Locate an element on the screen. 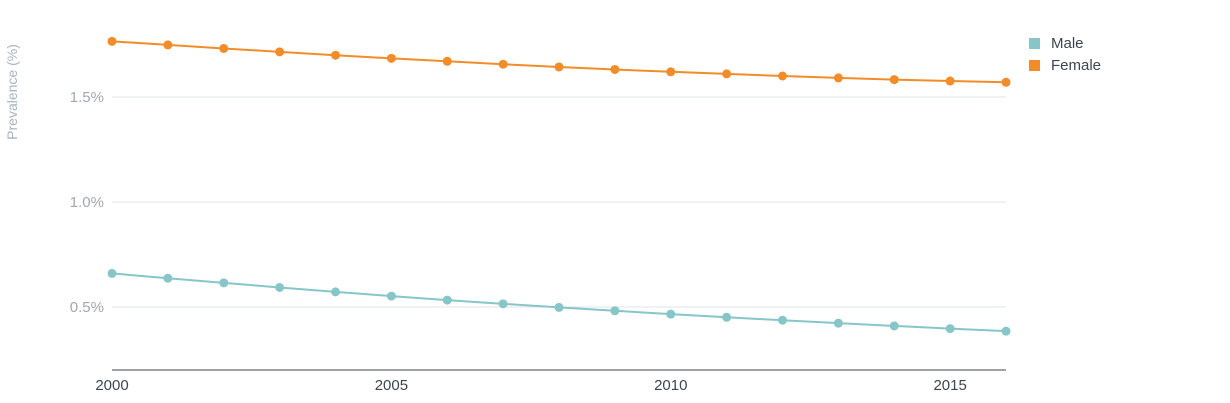  legend-swatch-male is located at coordinates (1034, 43).